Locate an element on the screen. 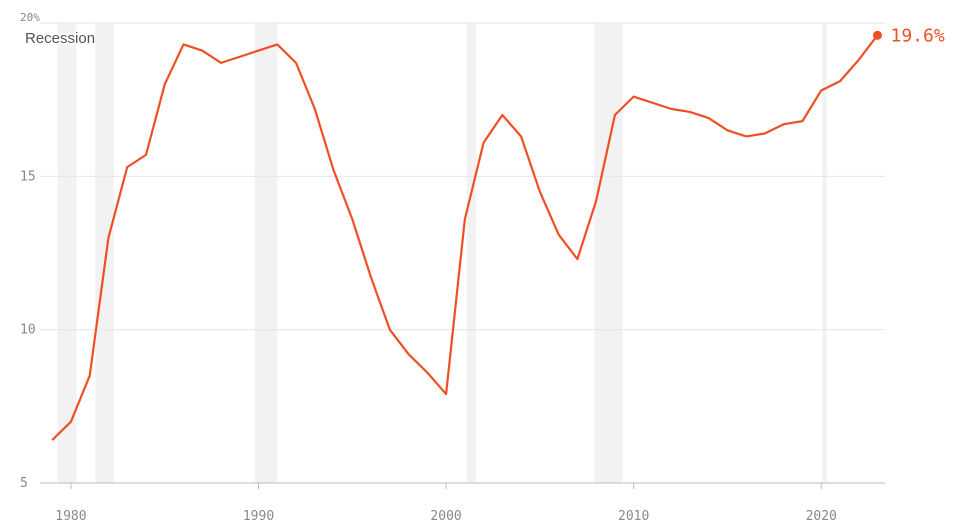 Image resolution: width=977 pixels, height=528 pixels. end-point is located at coordinates (877, 35).